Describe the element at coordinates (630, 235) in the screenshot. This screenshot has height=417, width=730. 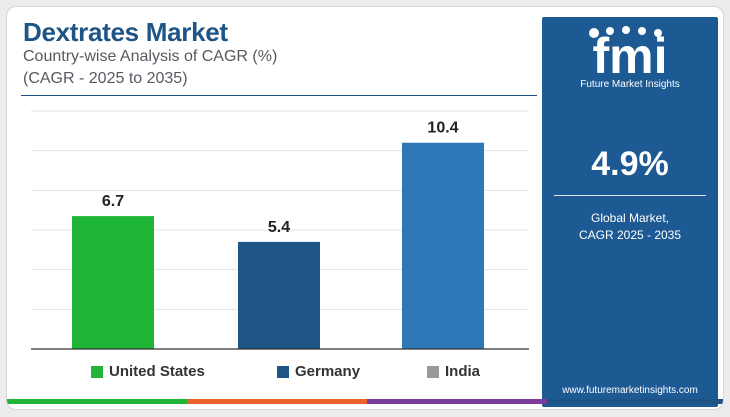
I see `cagr-period-label: CAGR 2025 - 2035` at that location.